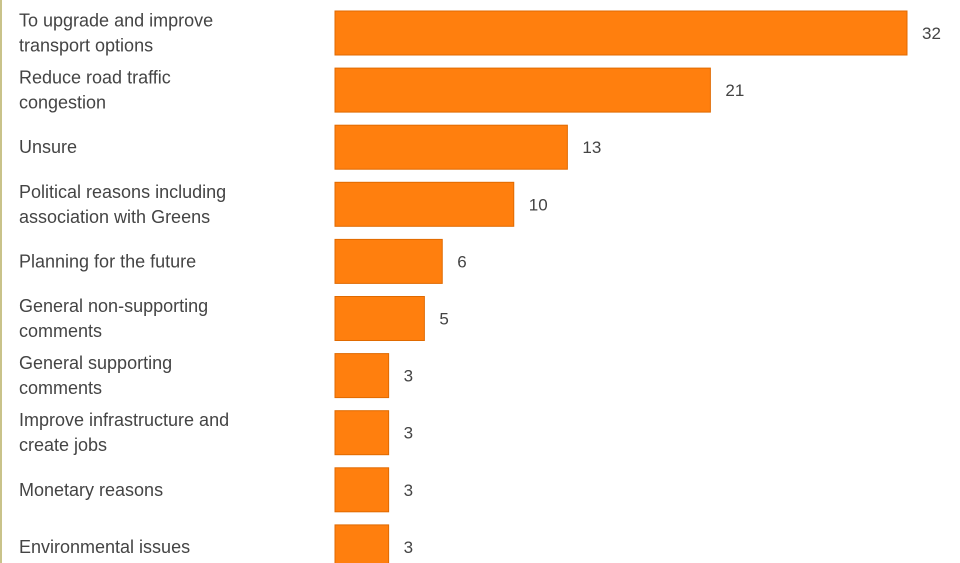  Describe the element at coordinates (113, 306) in the screenshot. I see `category-label-line: General non-supporting` at that location.